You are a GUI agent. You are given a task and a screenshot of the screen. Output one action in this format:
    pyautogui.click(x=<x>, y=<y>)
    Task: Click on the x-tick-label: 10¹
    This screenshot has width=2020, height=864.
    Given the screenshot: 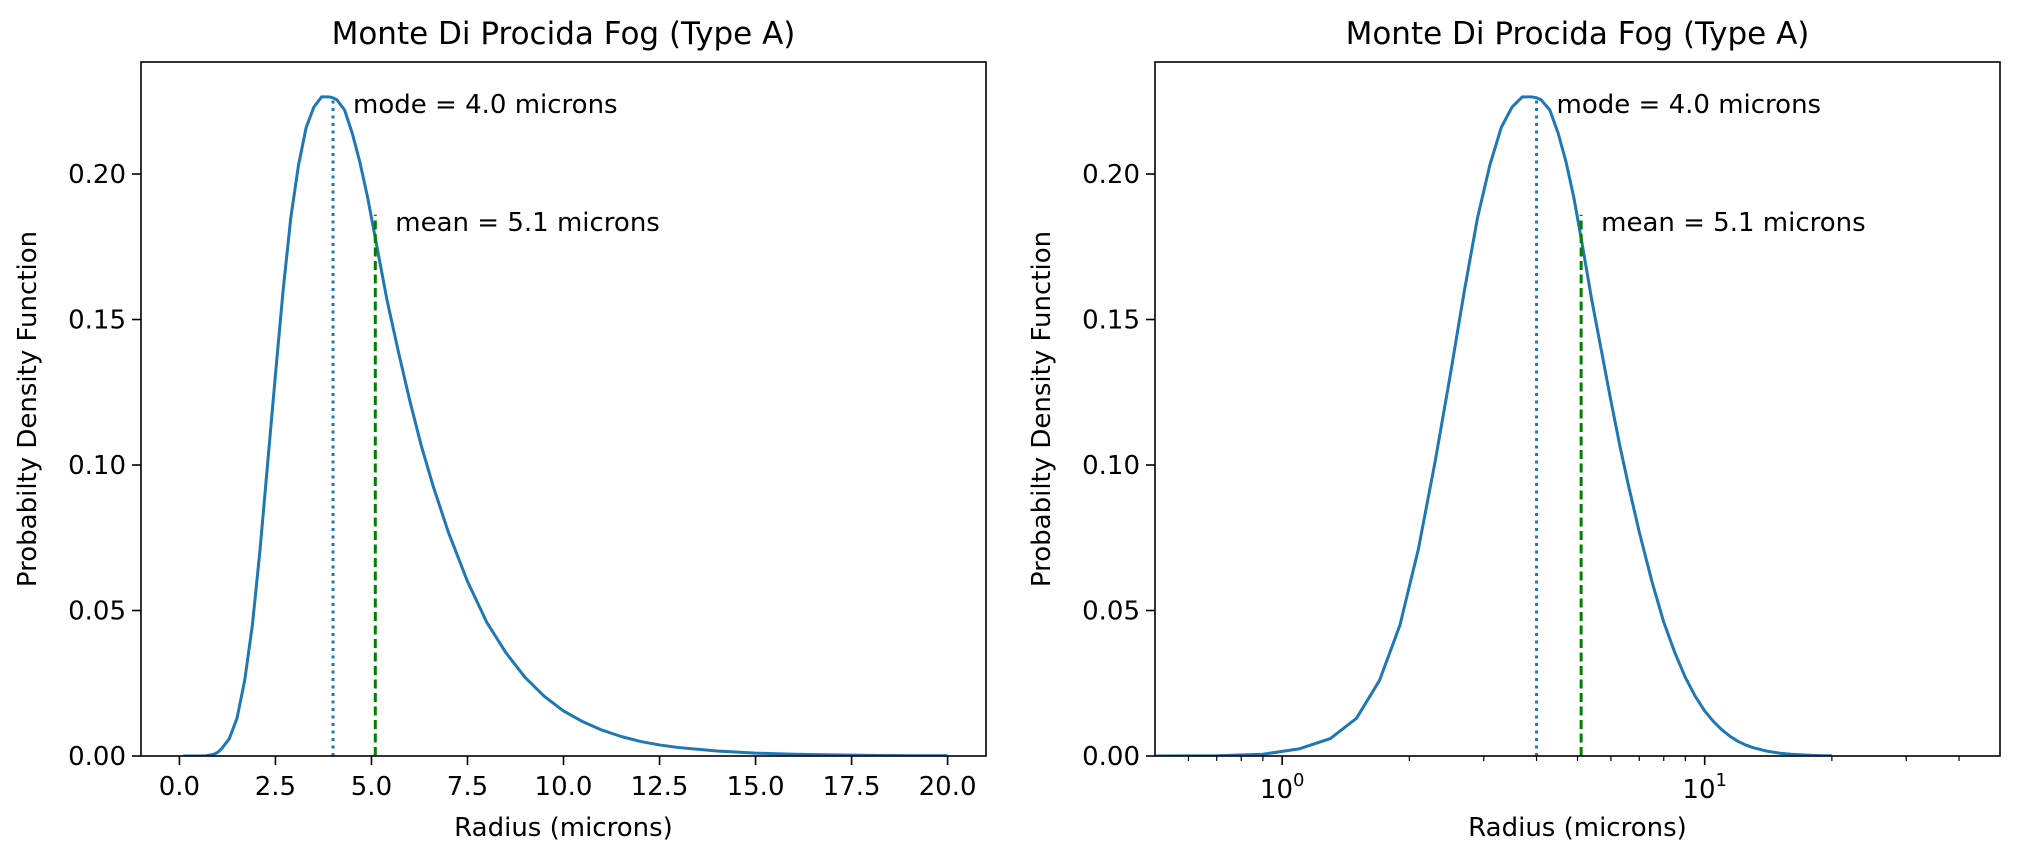 What is the action you would take?
    pyautogui.click(x=1704, y=787)
    